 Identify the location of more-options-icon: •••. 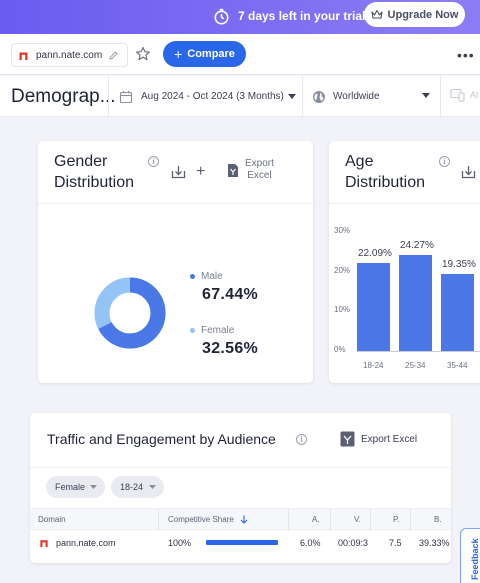
(466, 55).